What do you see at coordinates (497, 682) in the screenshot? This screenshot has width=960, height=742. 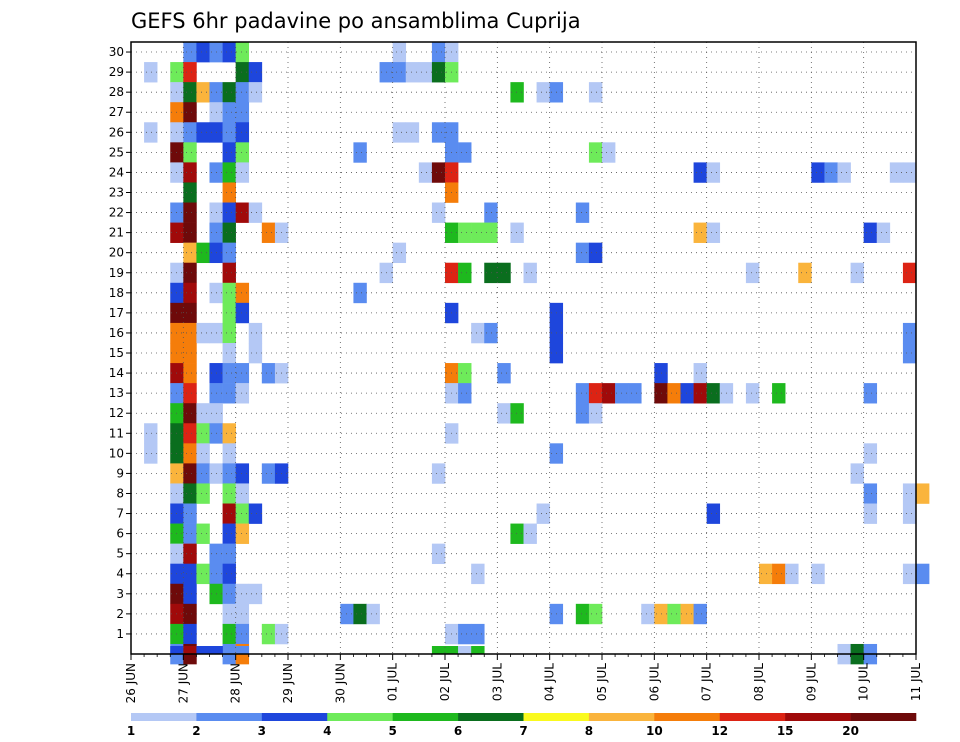 I see `x-tick-label: 03 JUL` at bounding box center [497, 682].